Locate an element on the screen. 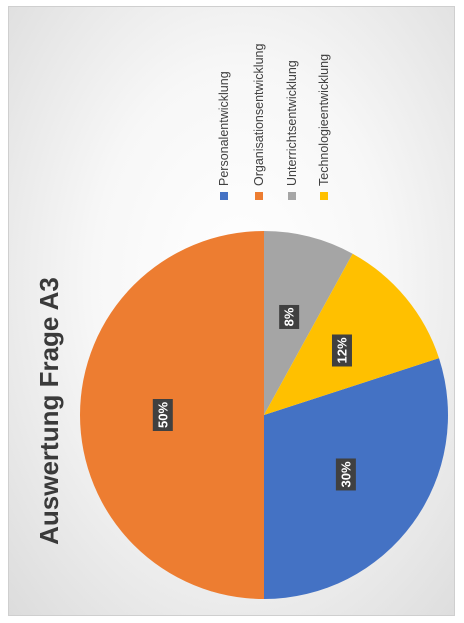  legend-label-technologieentwicklung: Technologieentwicklung is located at coordinates (324, 120).